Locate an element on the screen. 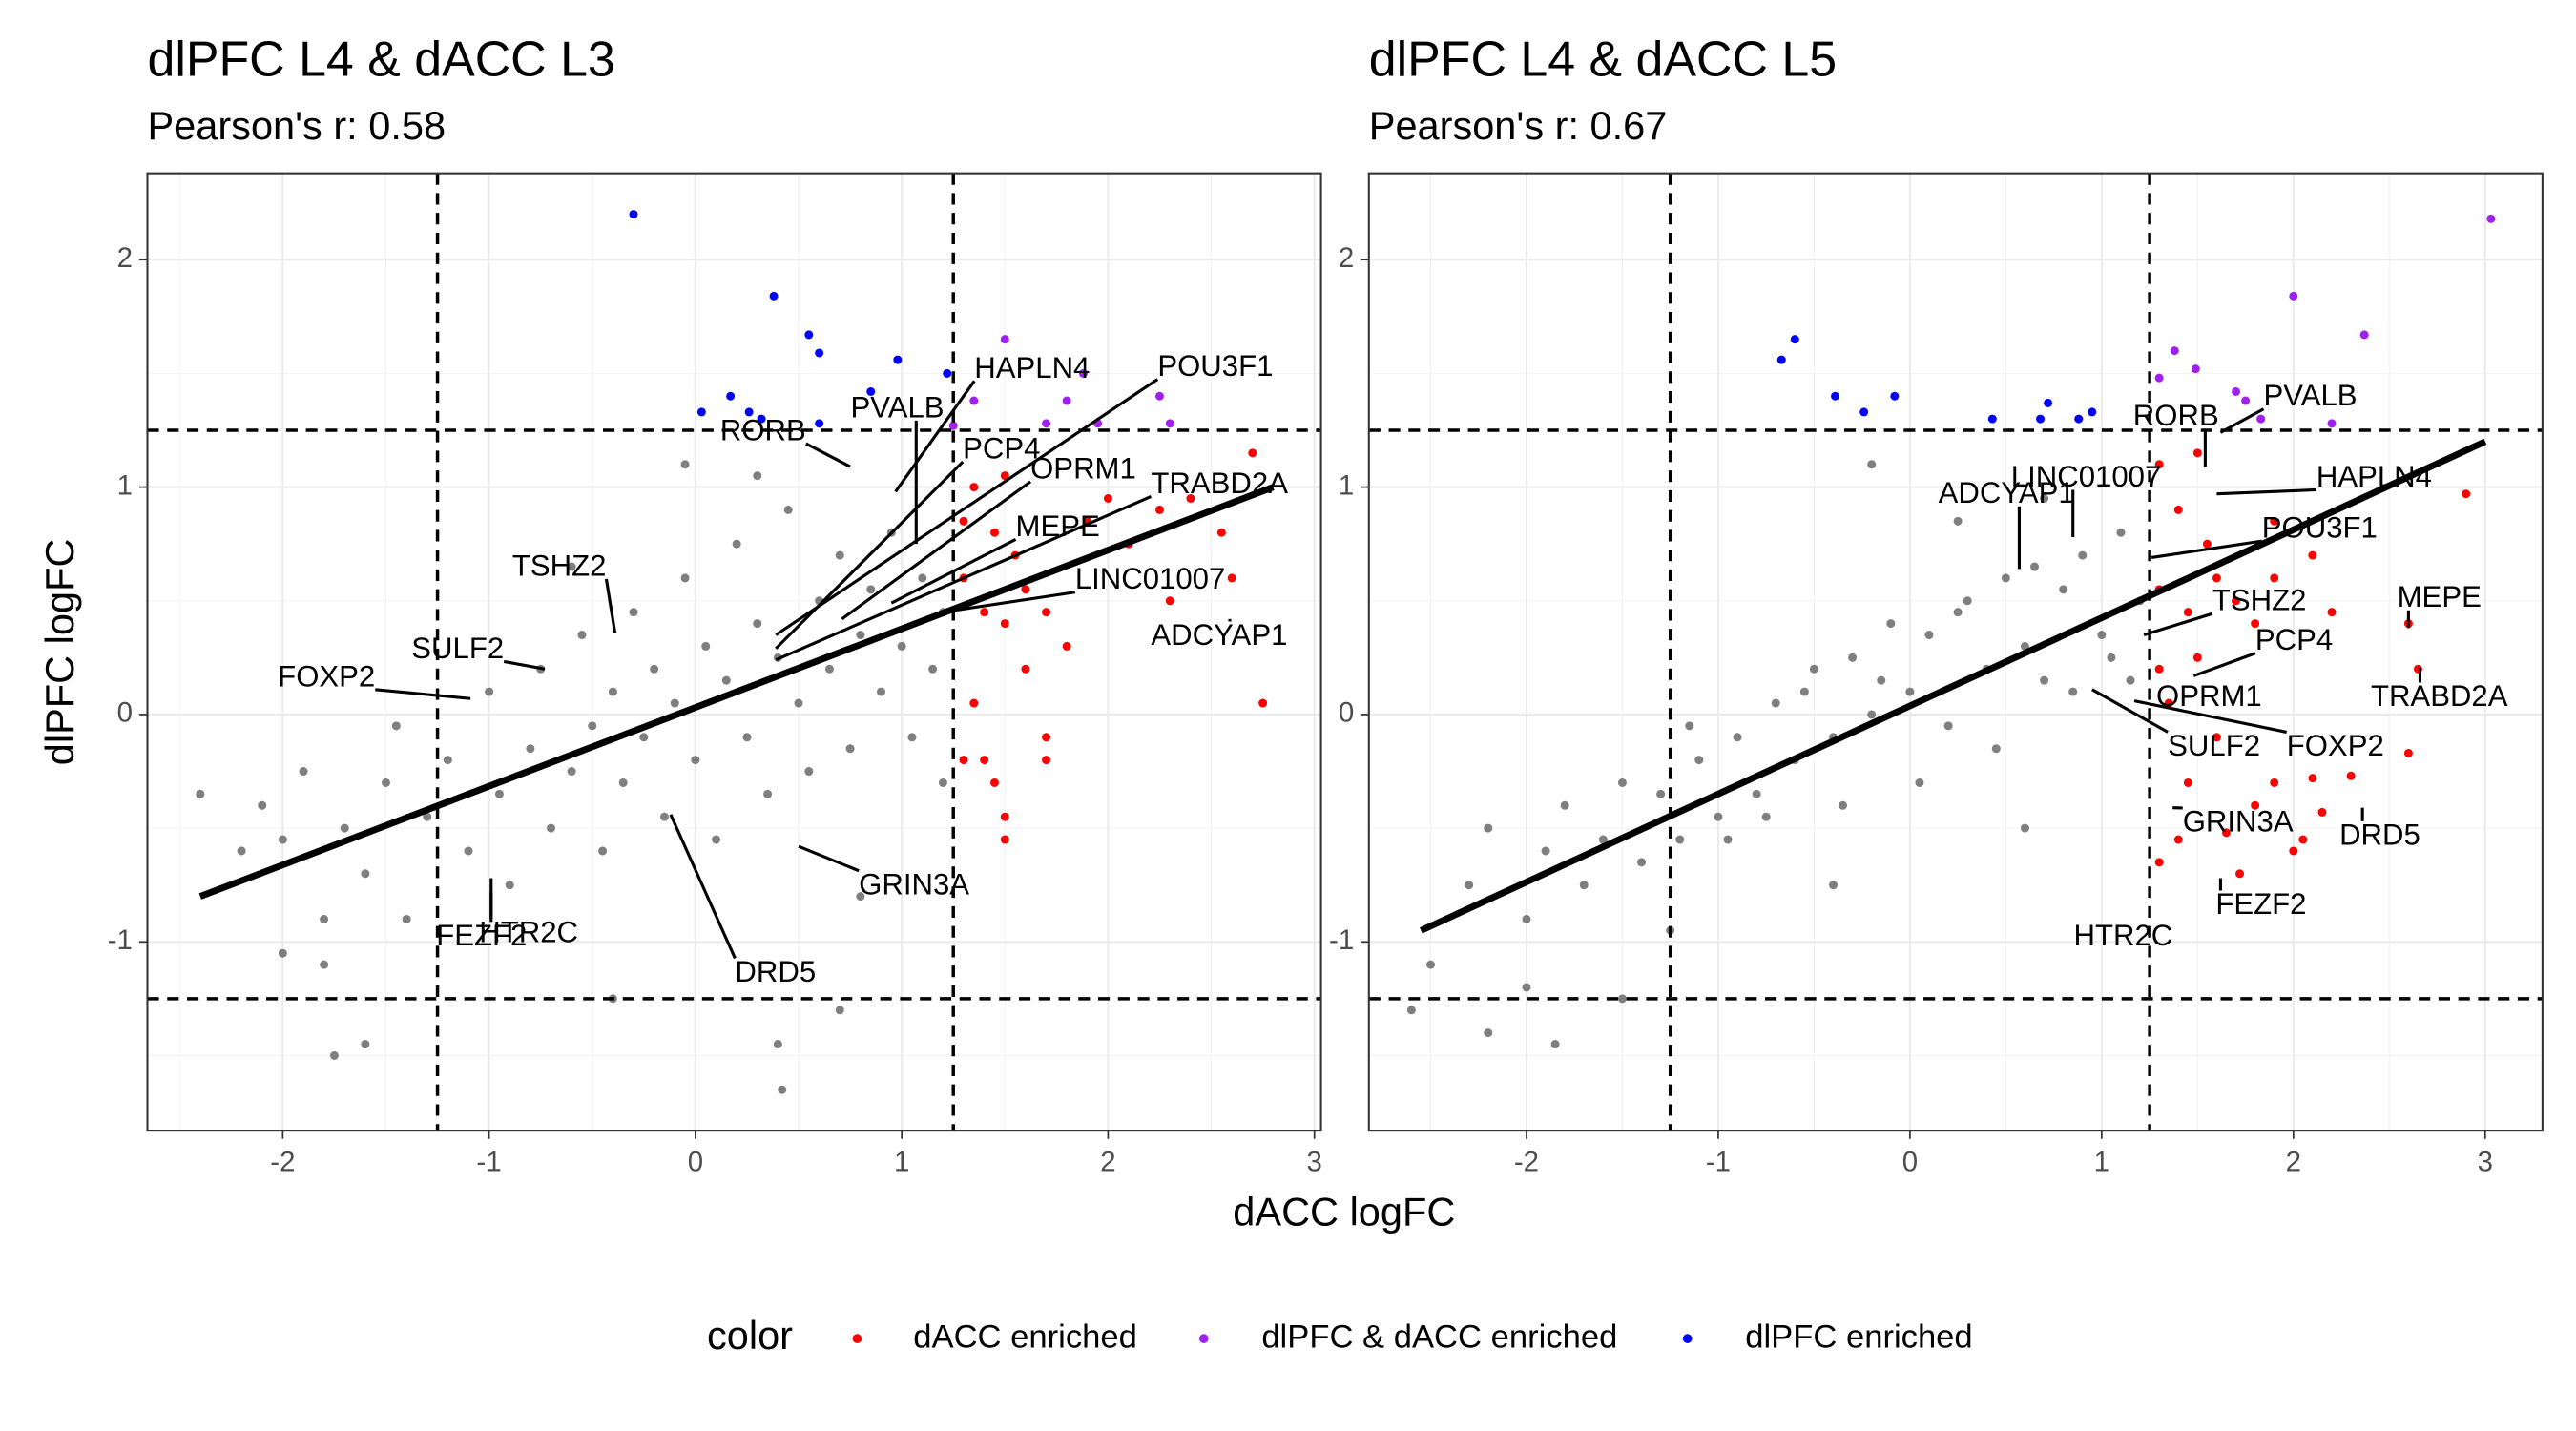 Image resolution: width=2576 pixels, height=1431 pixels. gene-label: DRD5 is located at coordinates (775, 971).